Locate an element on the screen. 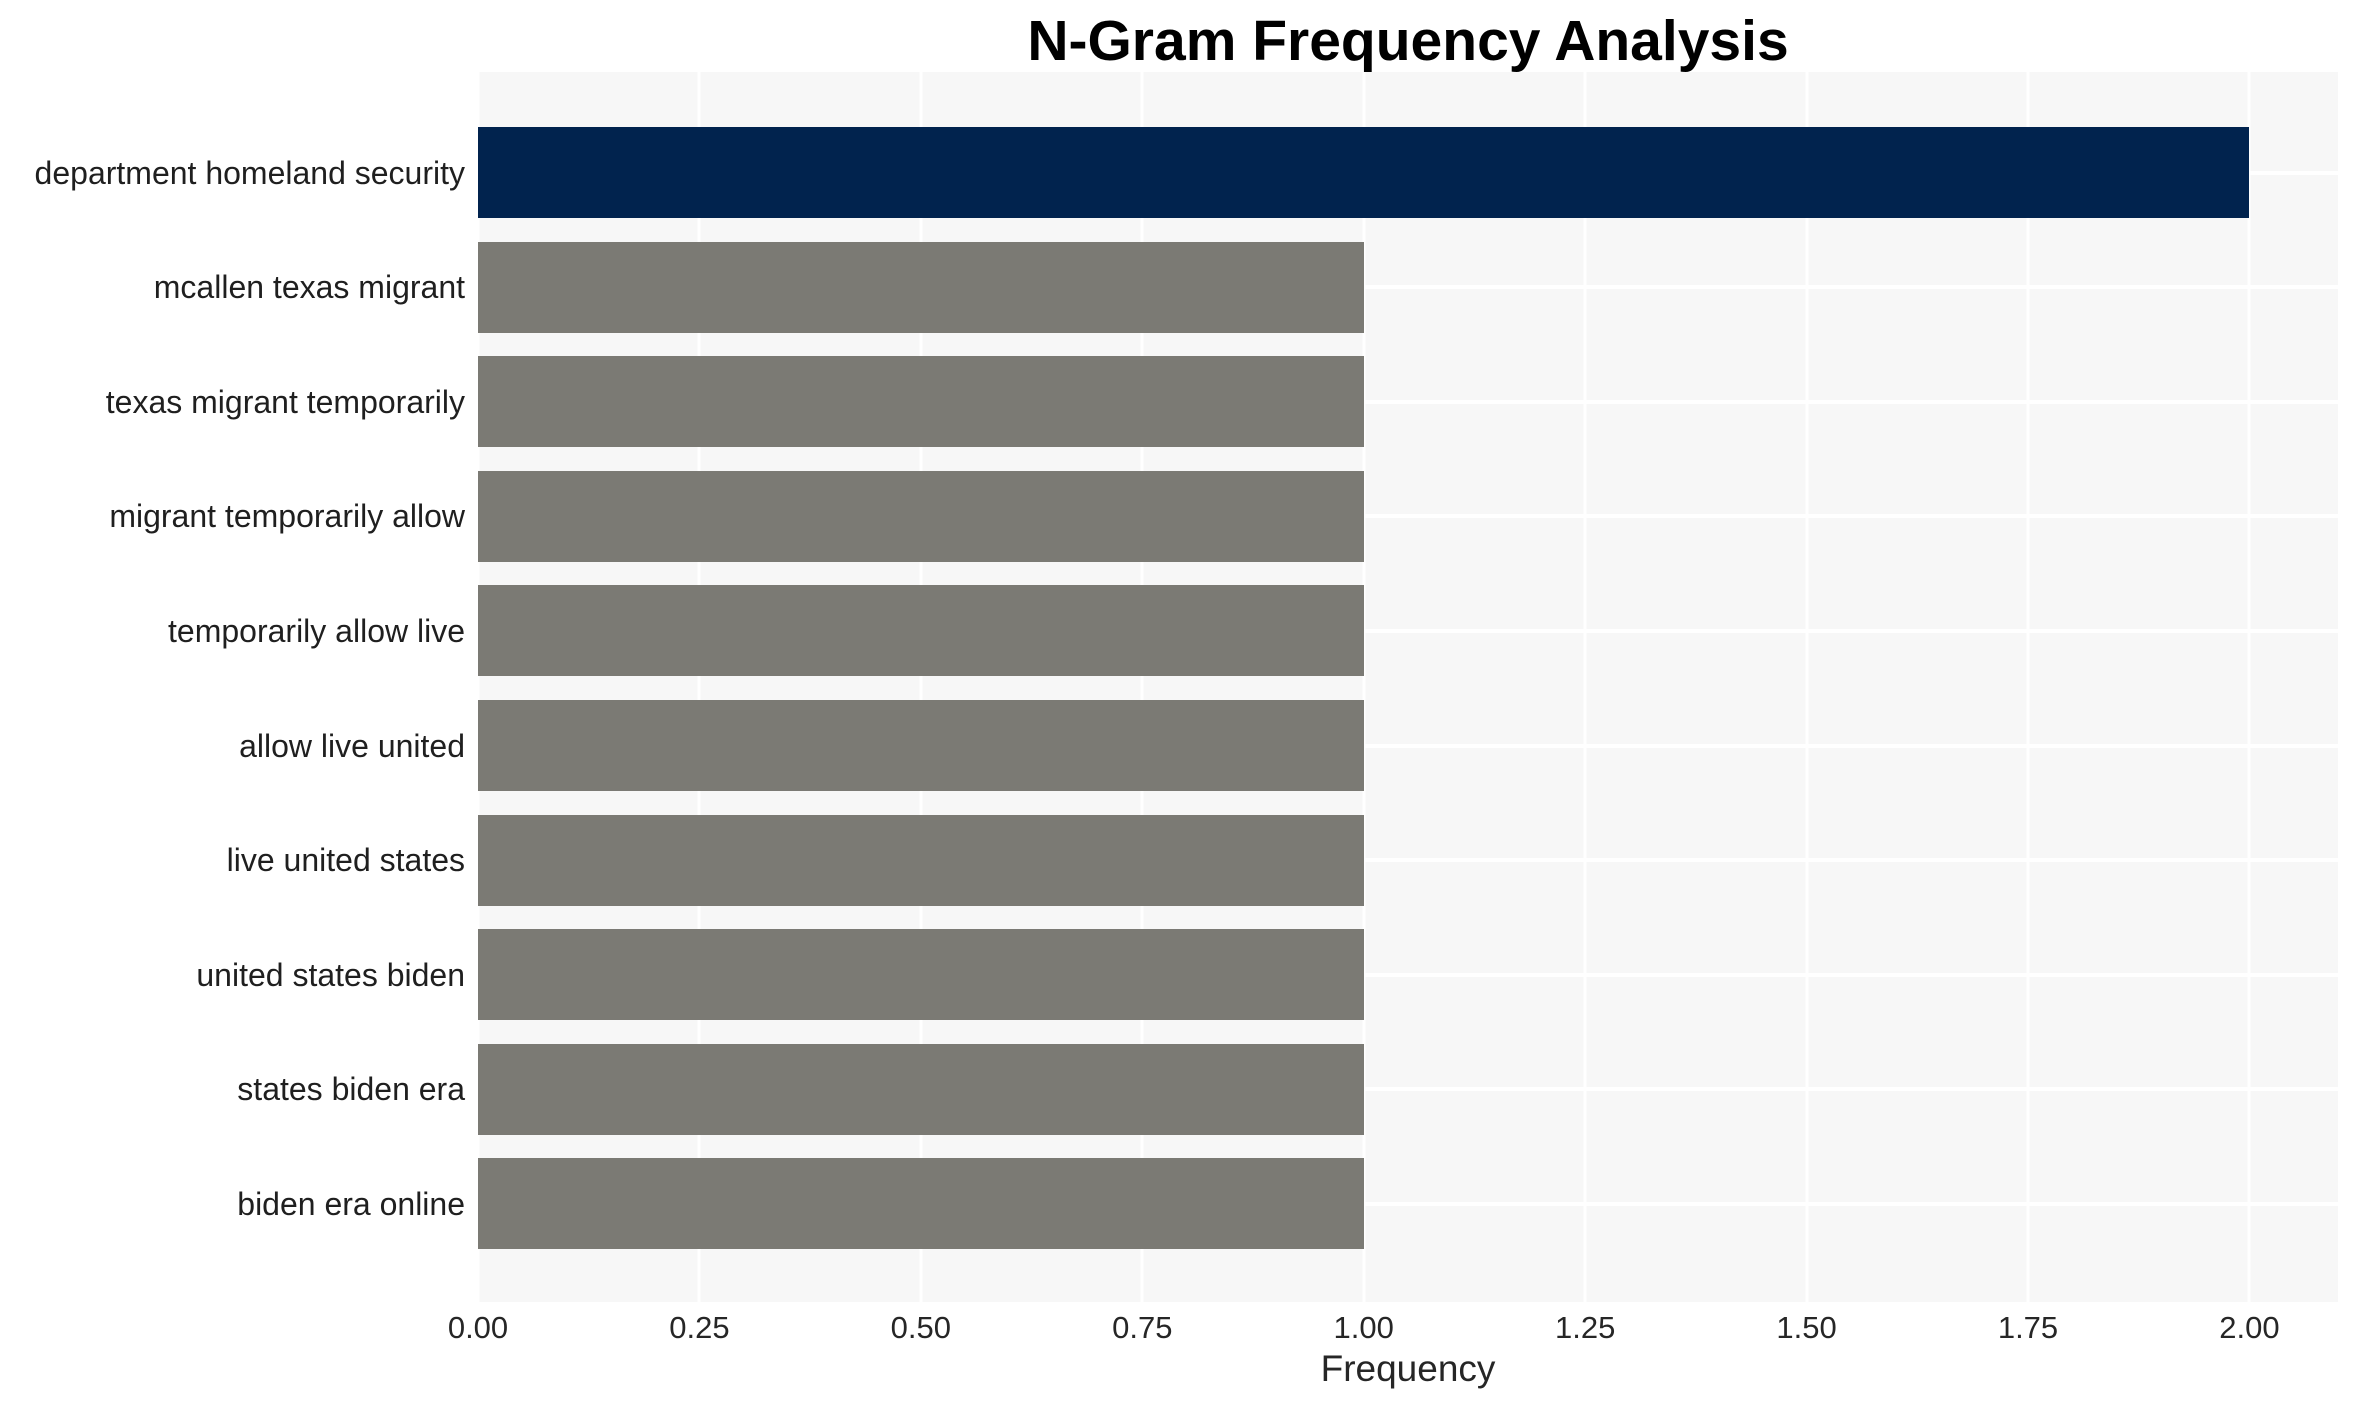 The height and width of the screenshot is (1402, 2358). frequency-bar-biden-era-online is located at coordinates (921, 1204).